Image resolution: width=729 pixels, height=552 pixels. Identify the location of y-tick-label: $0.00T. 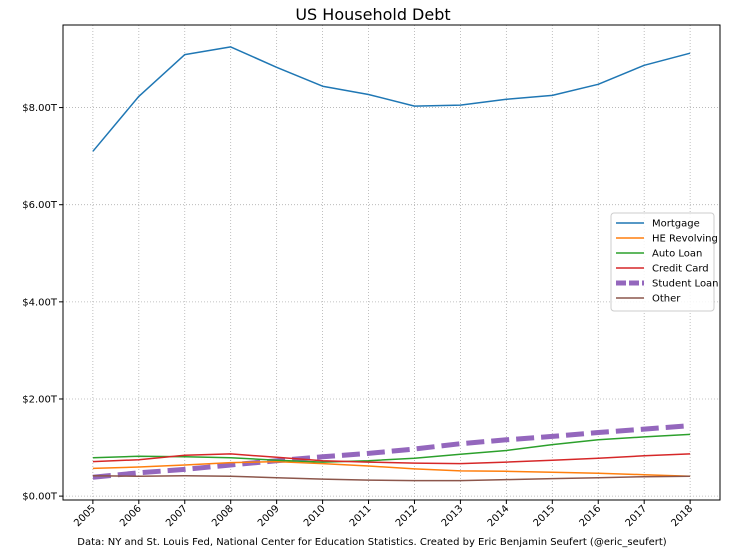
(40, 497).